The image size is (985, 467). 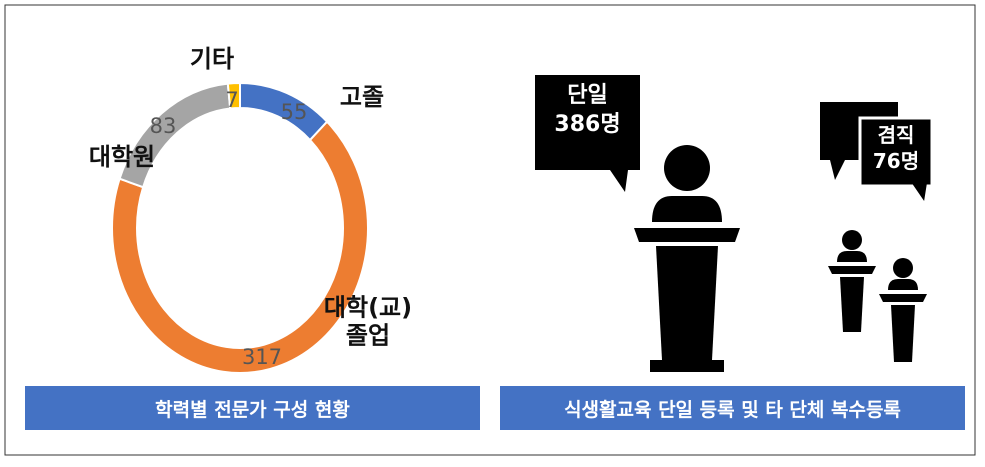 I want to click on panel-caption: 식생활교육 단일 등록 및 타 단체 복수등록, so click(x=732, y=408).